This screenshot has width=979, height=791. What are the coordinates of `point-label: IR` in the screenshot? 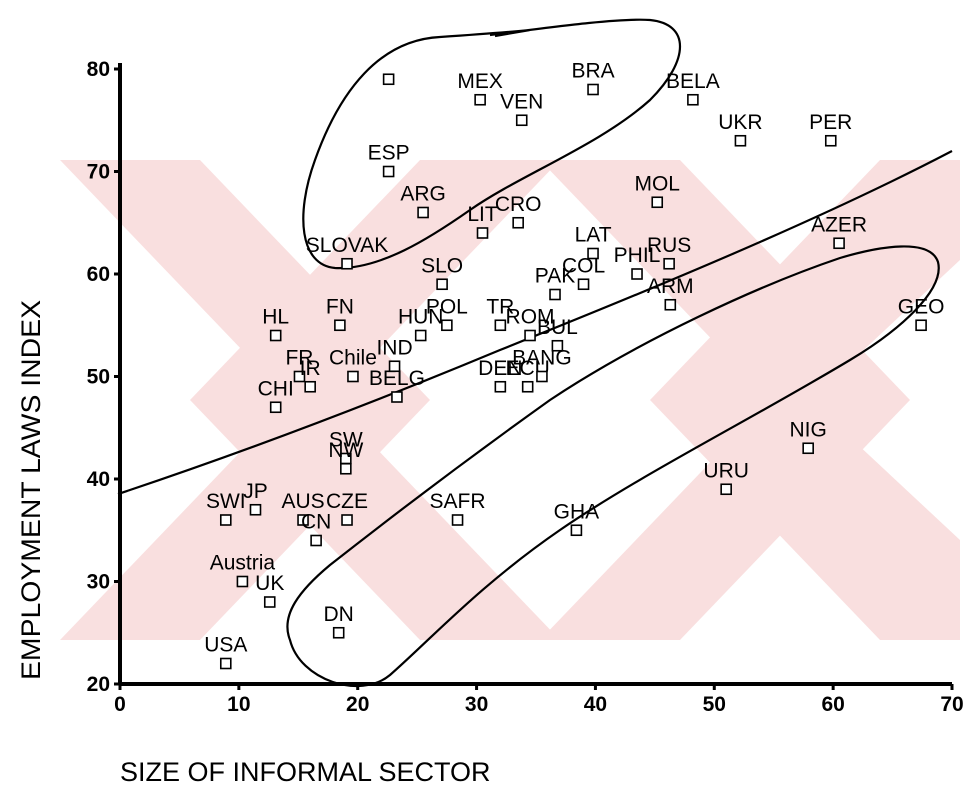 It's located at (310, 368).